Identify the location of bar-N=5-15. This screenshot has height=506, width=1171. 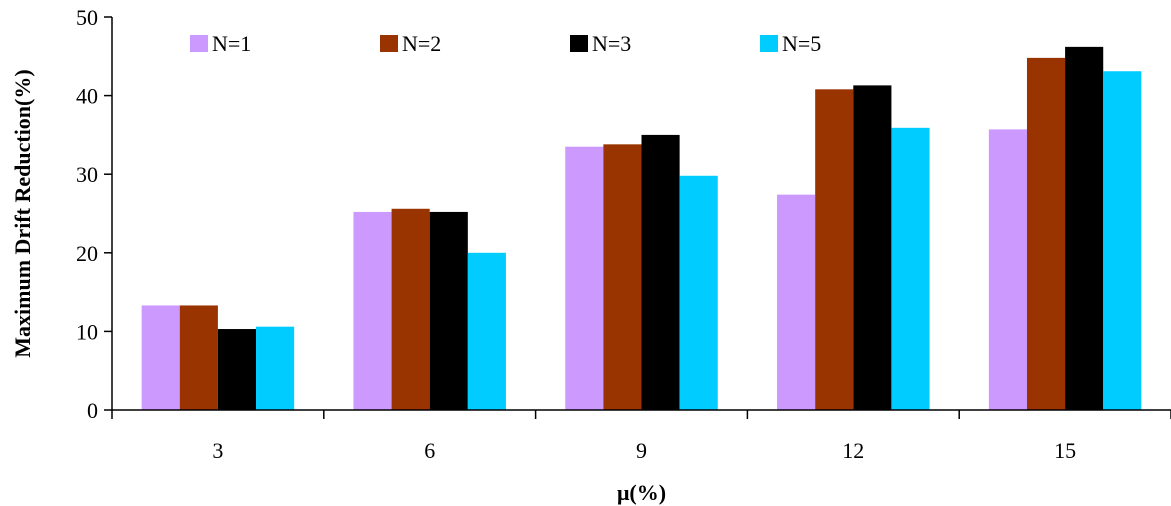
(1122, 240).